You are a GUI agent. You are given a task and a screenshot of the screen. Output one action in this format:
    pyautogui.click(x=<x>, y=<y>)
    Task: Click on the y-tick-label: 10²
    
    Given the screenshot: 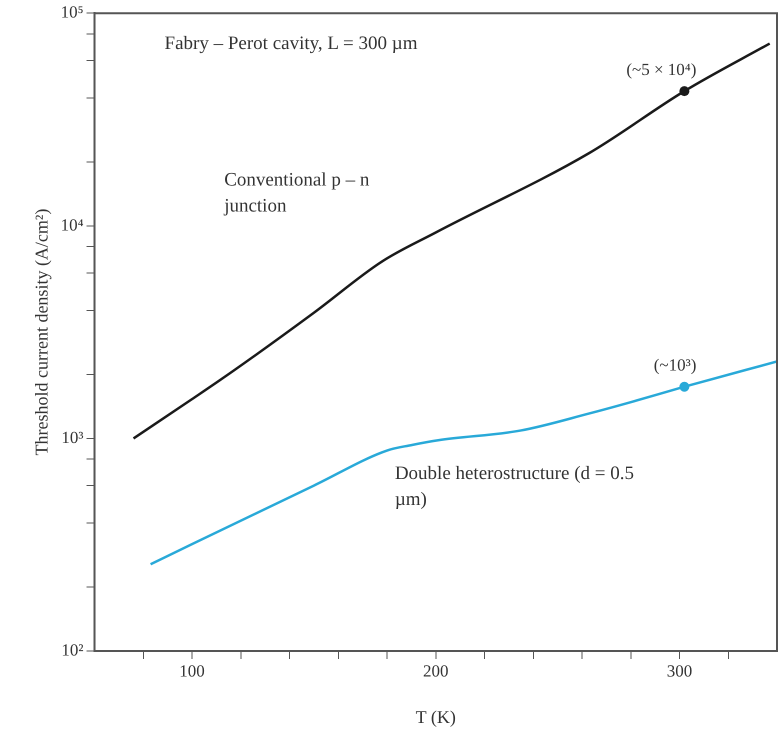 What is the action you would take?
    pyautogui.click(x=72, y=650)
    